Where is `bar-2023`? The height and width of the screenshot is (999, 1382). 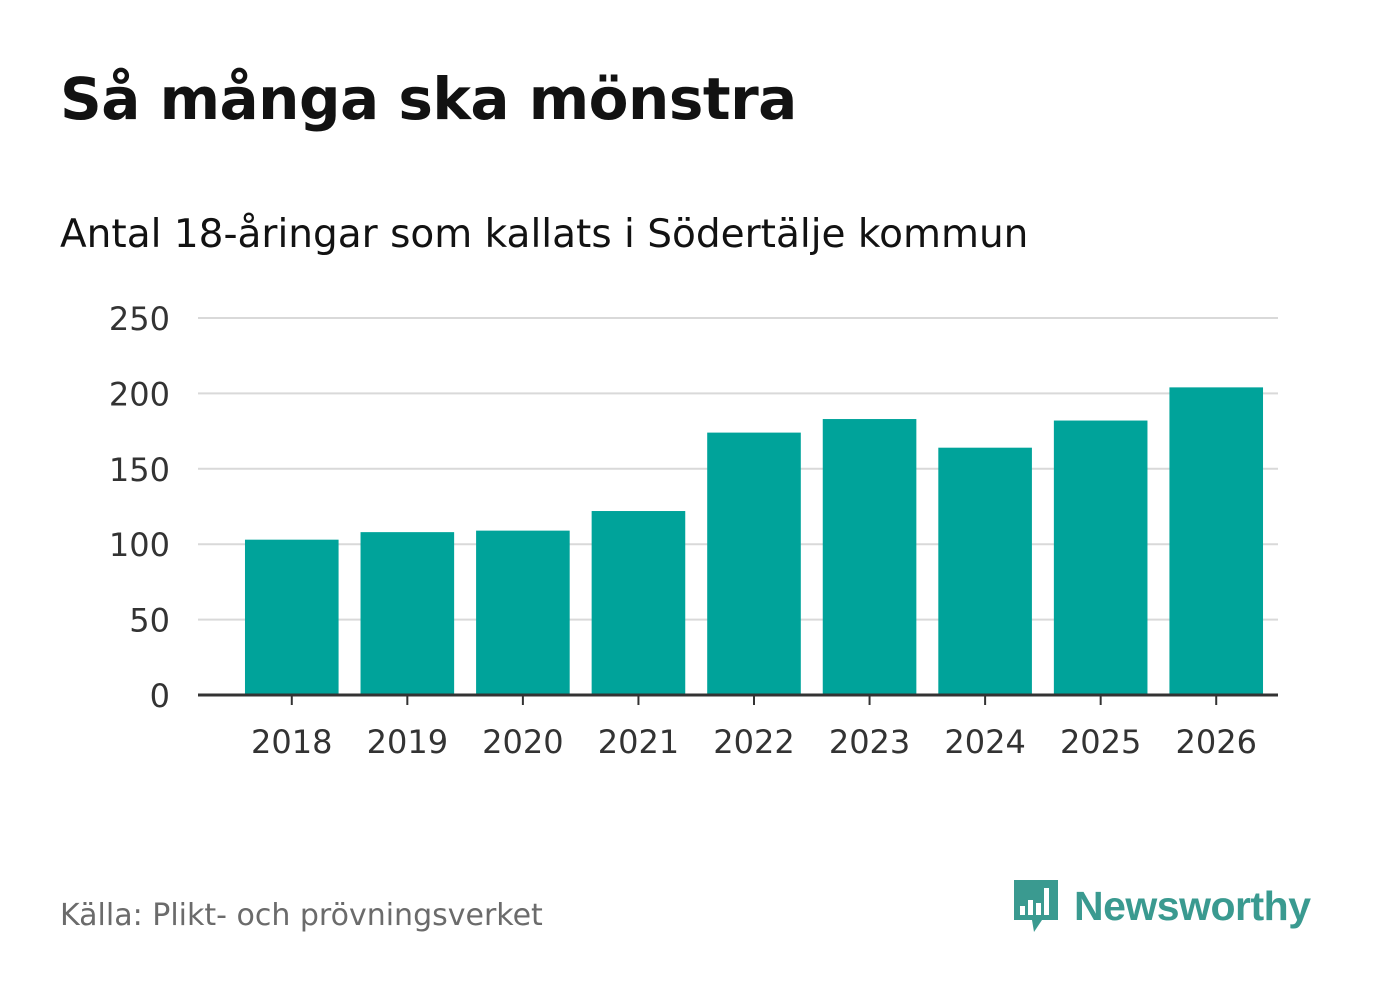
bar-2023 is located at coordinates (869, 557).